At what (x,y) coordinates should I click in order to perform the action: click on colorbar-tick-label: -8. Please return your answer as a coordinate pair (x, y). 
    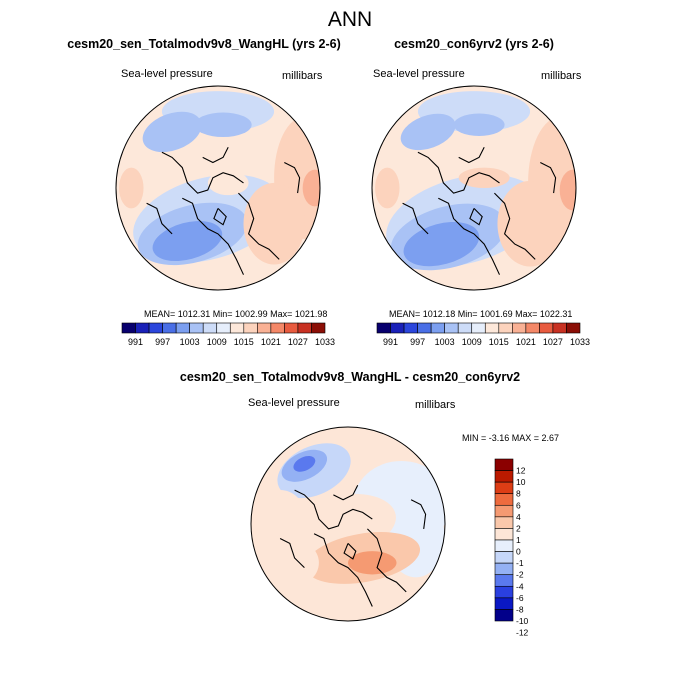
    Looking at the image, I should click on (520, 609).